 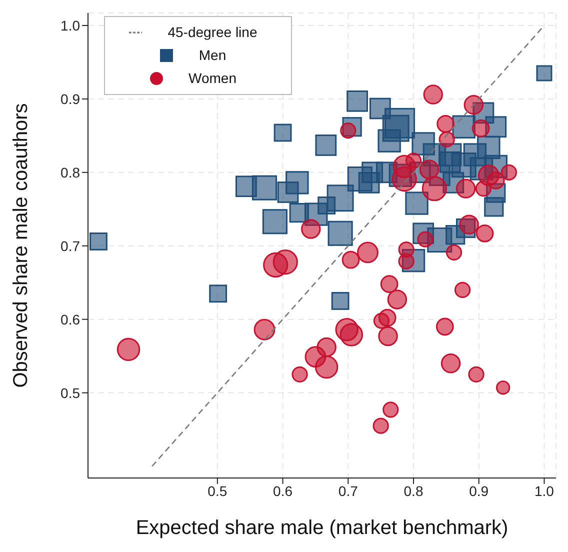 What do you see at coordinates (21, 245) in the screenshot?
I see `y-axis-title: Observed share male coauthors` at bounding box center [21, 245].